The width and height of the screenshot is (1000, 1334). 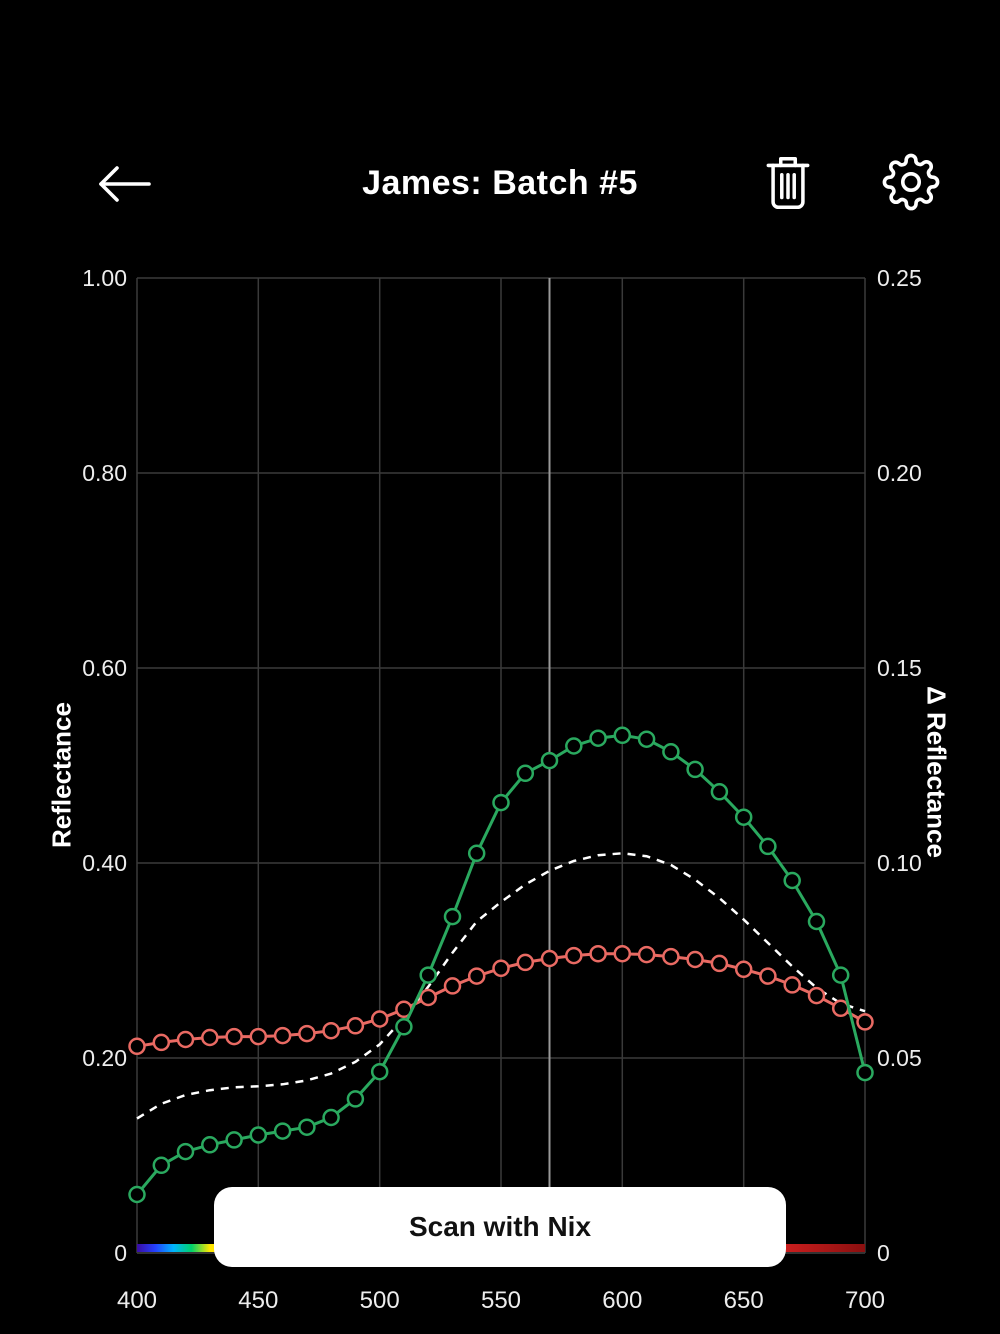 I want to click on left-y-axis-tick-label: 0, so click(x=120, y=1253).